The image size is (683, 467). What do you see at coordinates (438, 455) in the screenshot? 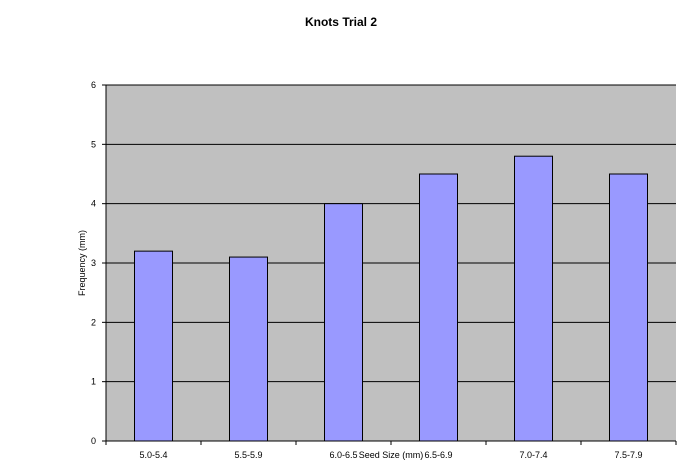
I see `x-tick-label: 6.5-6.9` at bounding box center [438, 455].